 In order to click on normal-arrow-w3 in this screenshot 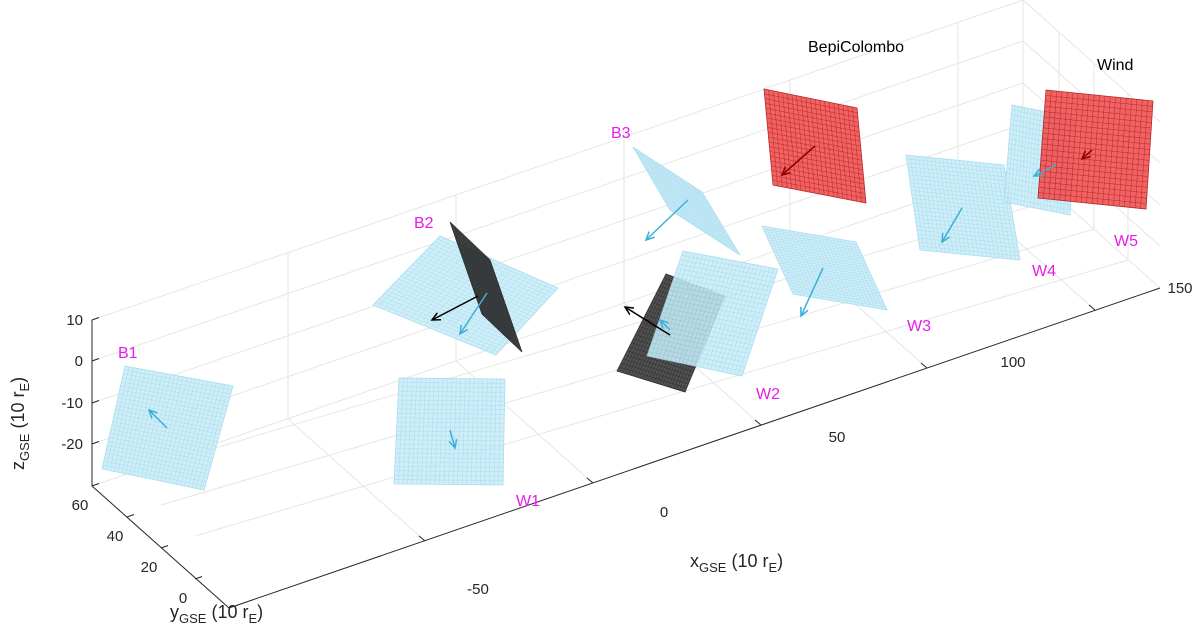, I will do `click(812, 292)`.